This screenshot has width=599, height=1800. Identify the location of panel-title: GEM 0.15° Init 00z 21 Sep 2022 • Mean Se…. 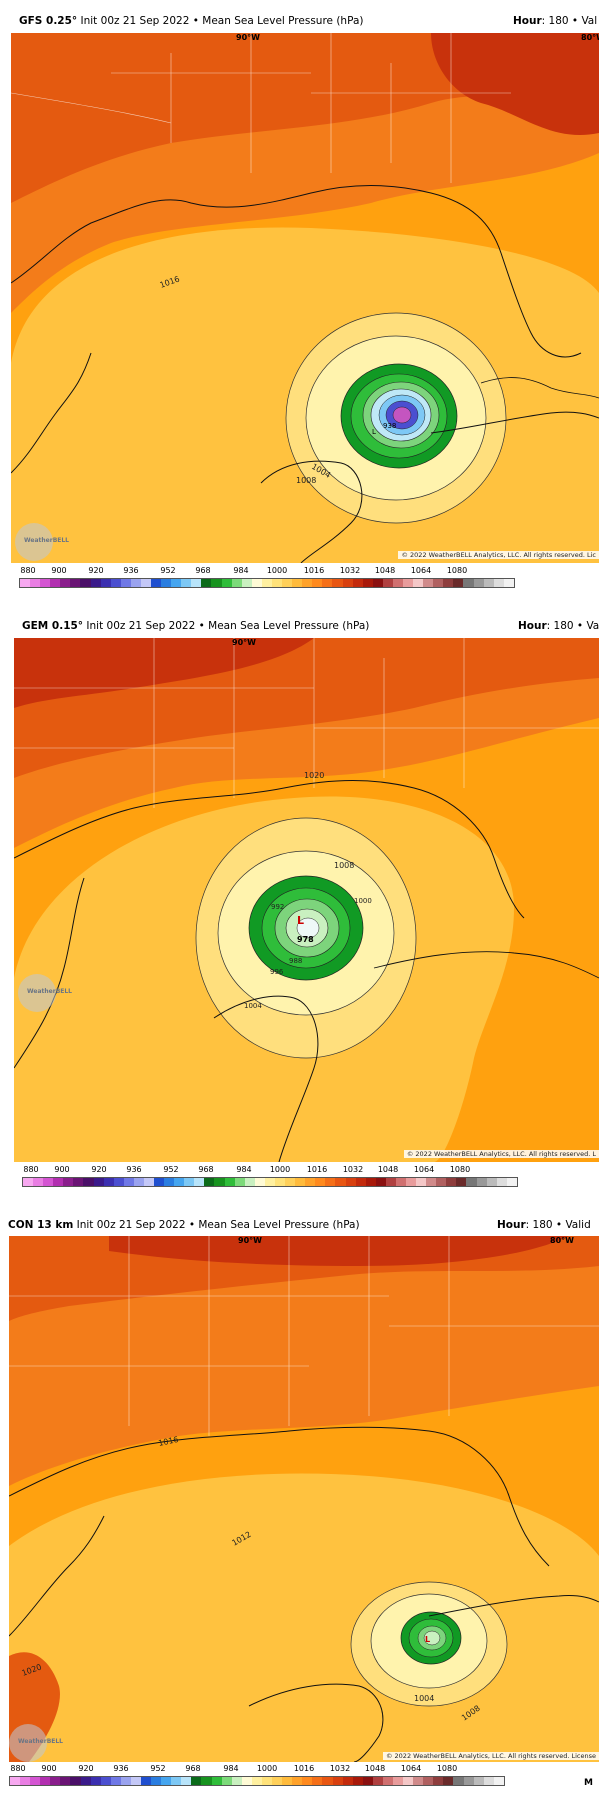
(196, 626).